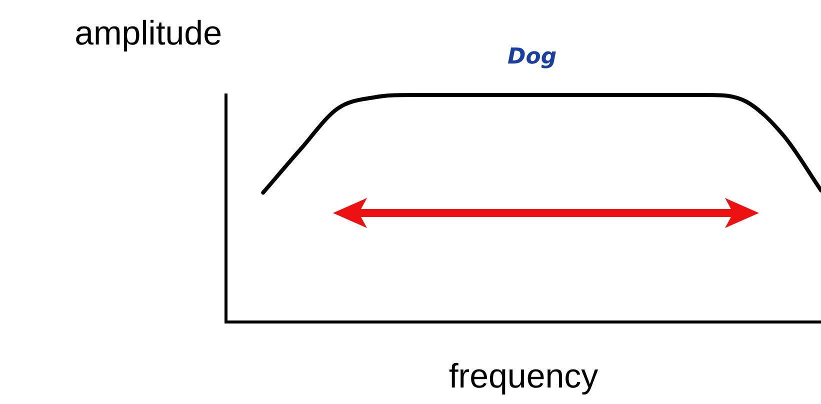 This screenshot has height=404, width=821. Describe the element at coordinates (532, 57) in the screenshot. I see `chart-title: Dog` at that location.